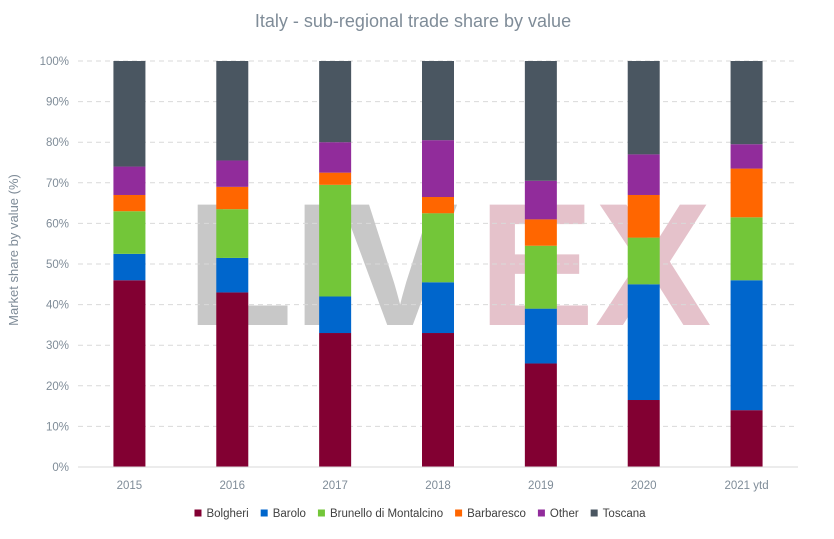  What do you see at coordinates (57, 387) in the screenshot?
I see `y-tick-label: 20%` at bounding box center [57, 387].